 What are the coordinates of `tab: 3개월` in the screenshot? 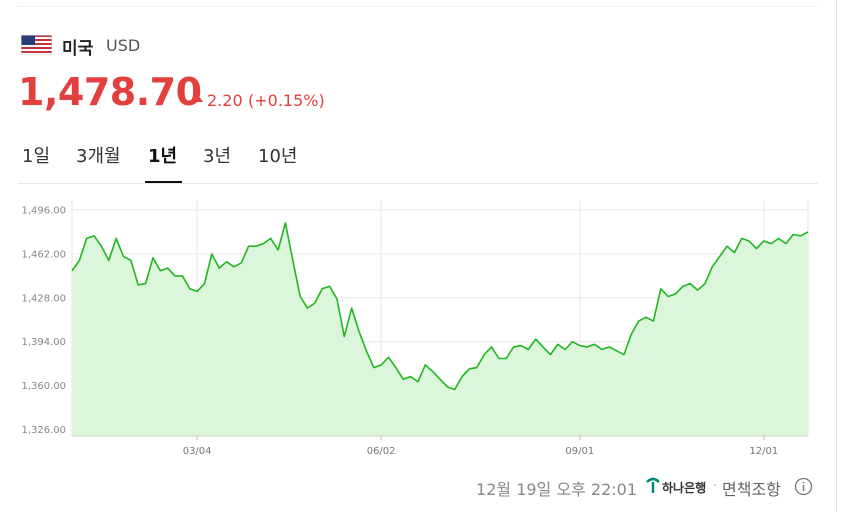 It's located at (98, 156).